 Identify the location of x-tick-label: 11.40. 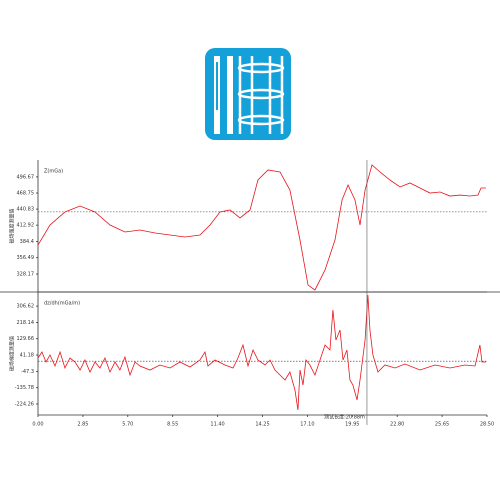
(217, 425).